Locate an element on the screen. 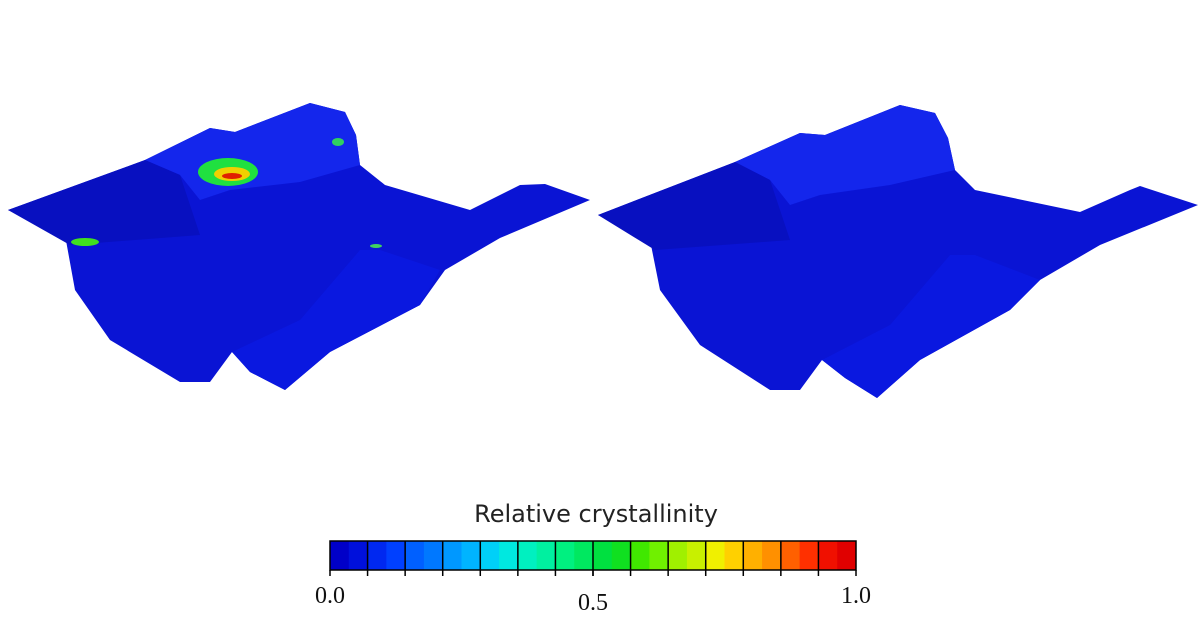  colorbar: 0.0 0.5 1.0 is located at coordinates (593, 578).